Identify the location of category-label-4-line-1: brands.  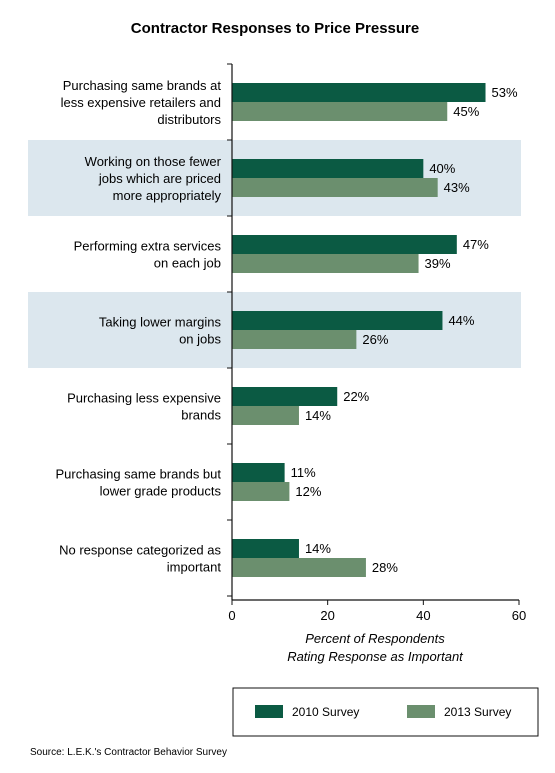
(201, 415).